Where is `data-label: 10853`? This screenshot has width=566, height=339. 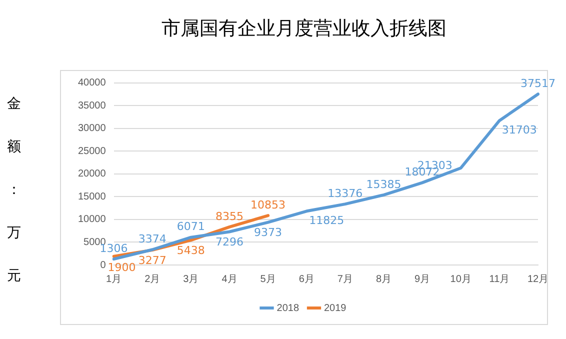
data-label: 10853 is located at coordinates (268, 205).